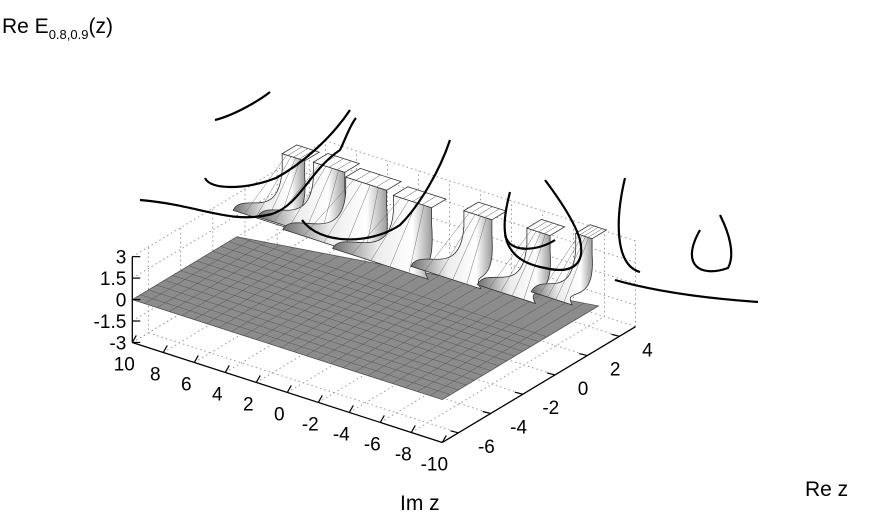 The height and width of the screenshot is (522, 869). I want to click on re-tick-label: -2, so click(550, 408).